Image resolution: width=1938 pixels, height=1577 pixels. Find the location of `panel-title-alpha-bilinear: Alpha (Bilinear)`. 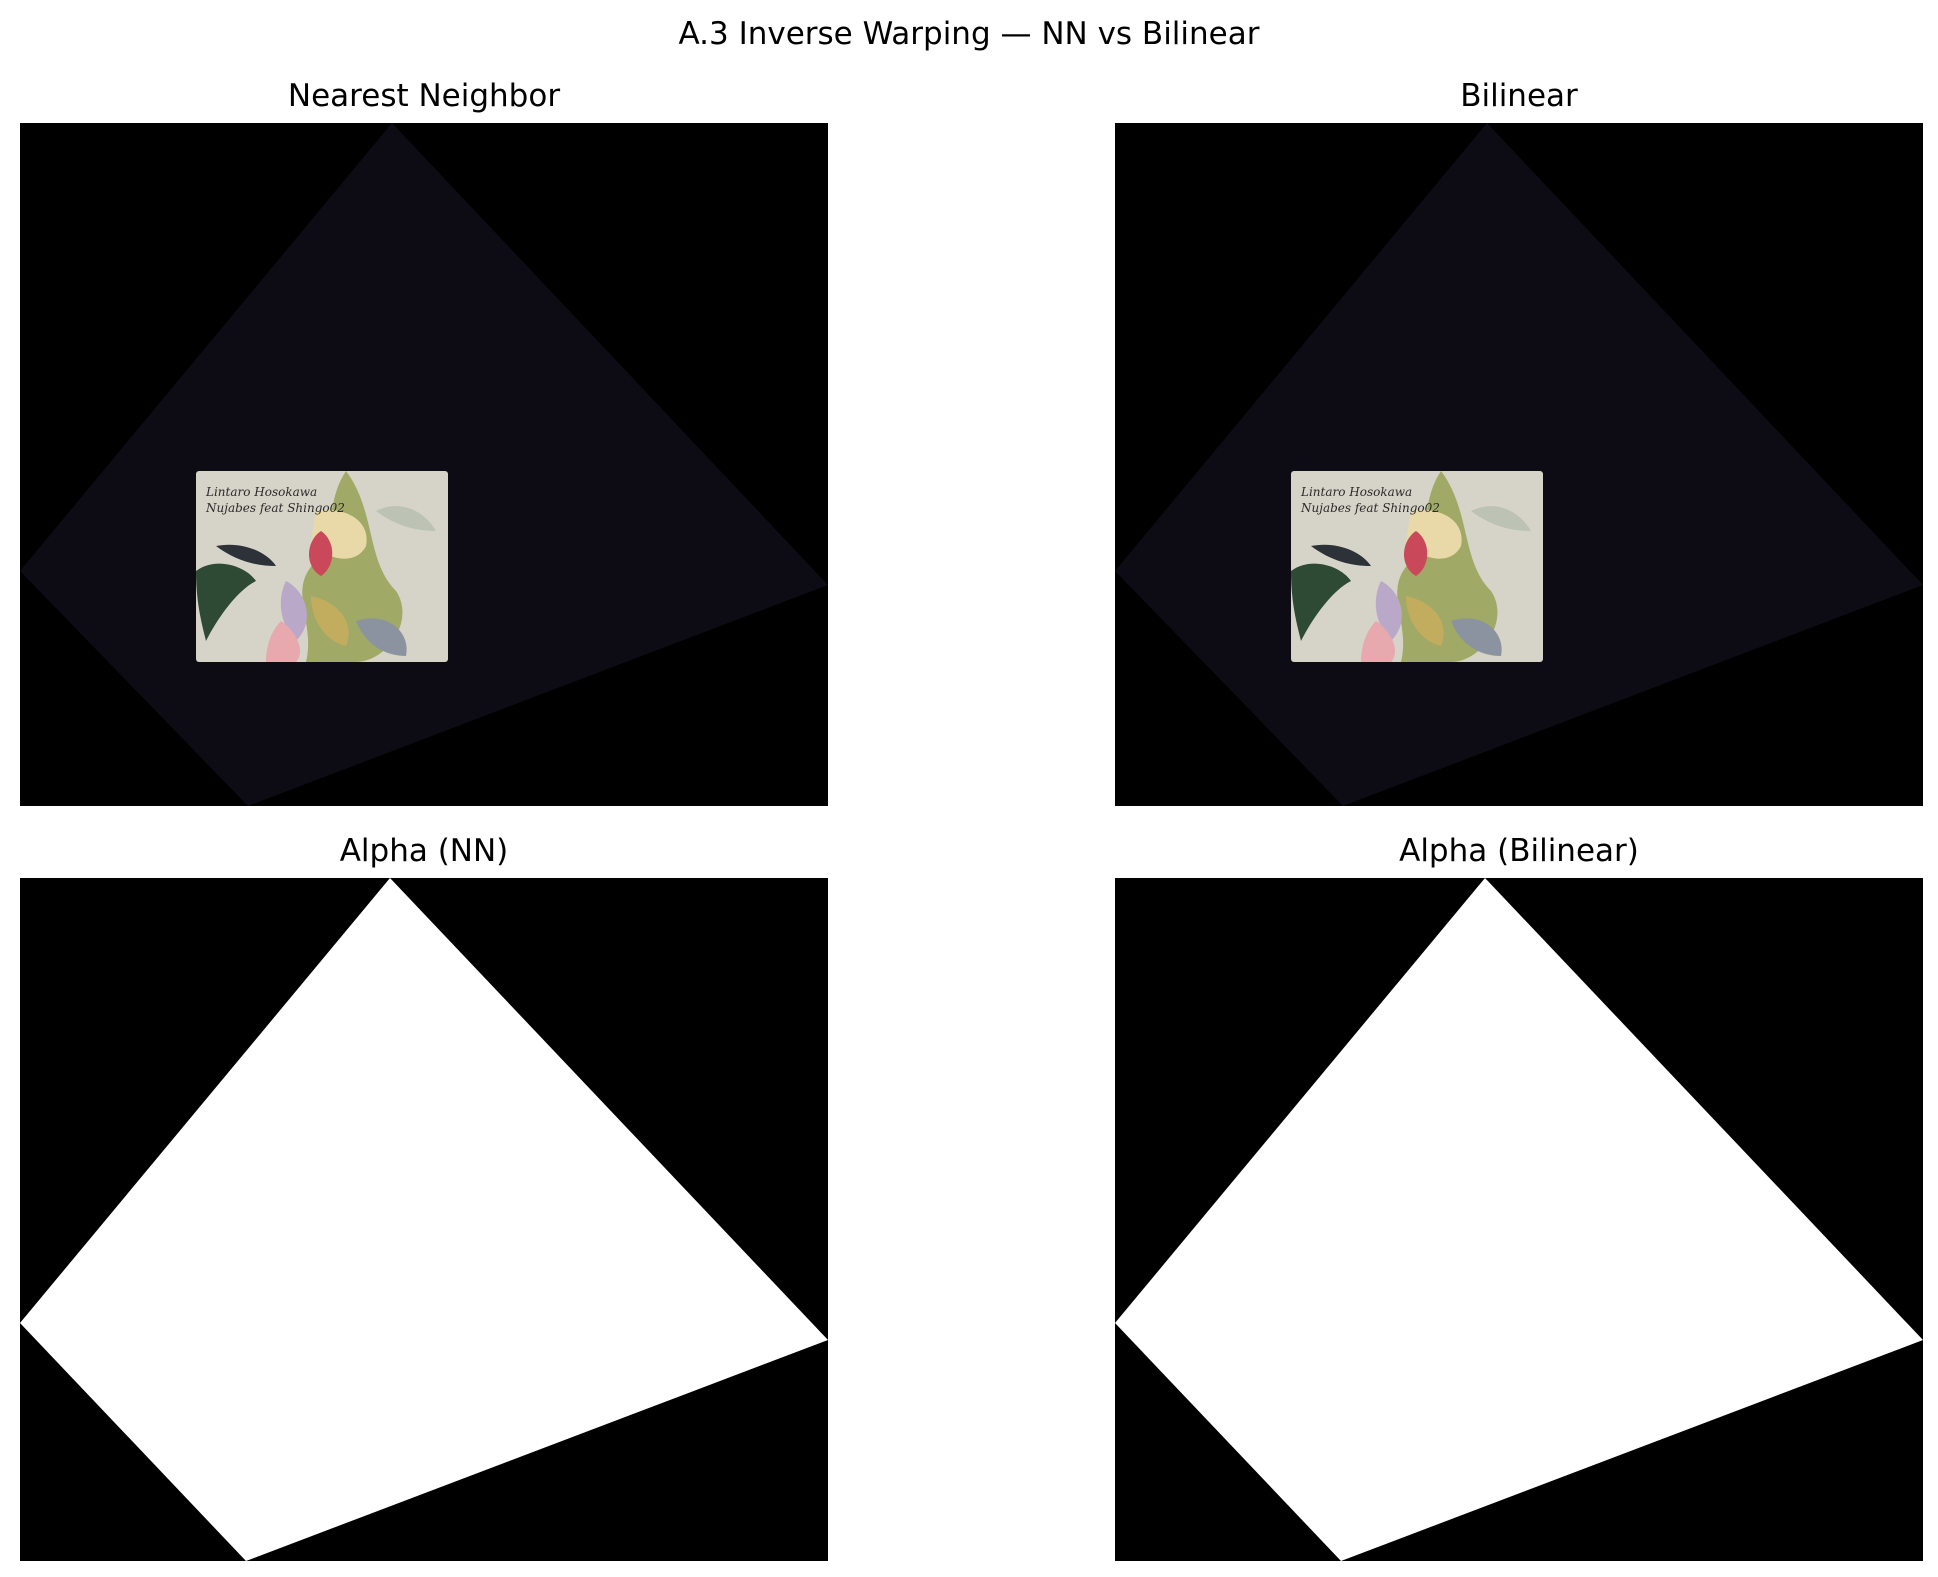

panel-title-alpha-bilinear: Alpha (Bilinear) is located at coordinates (1519, 851).